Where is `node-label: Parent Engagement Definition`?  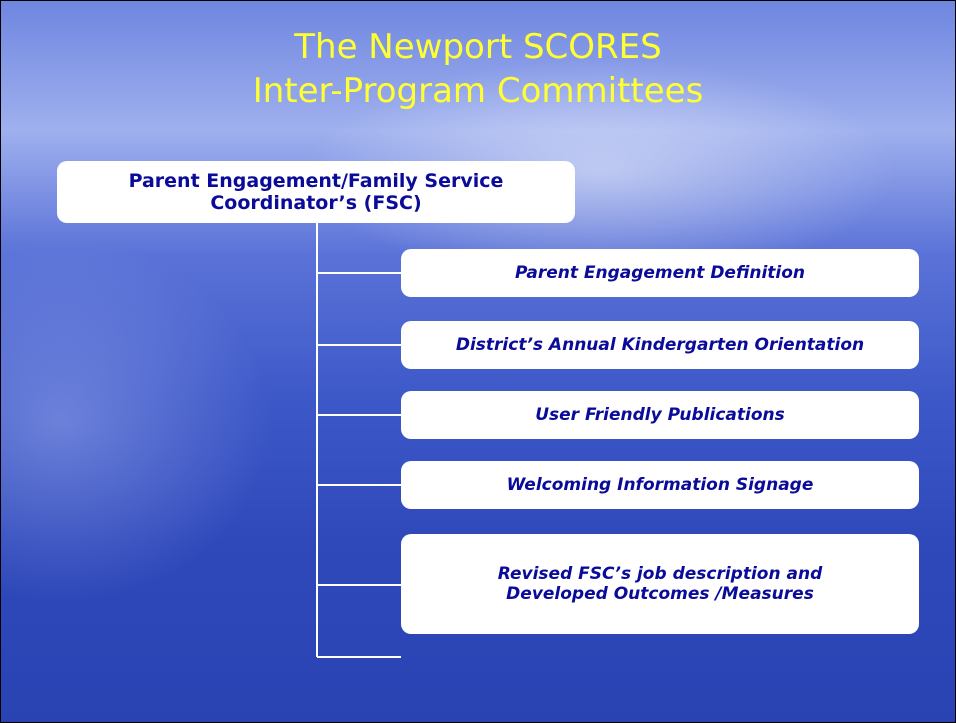
node-label: Parent Engagement Definition is located at coordinates (660, 273).